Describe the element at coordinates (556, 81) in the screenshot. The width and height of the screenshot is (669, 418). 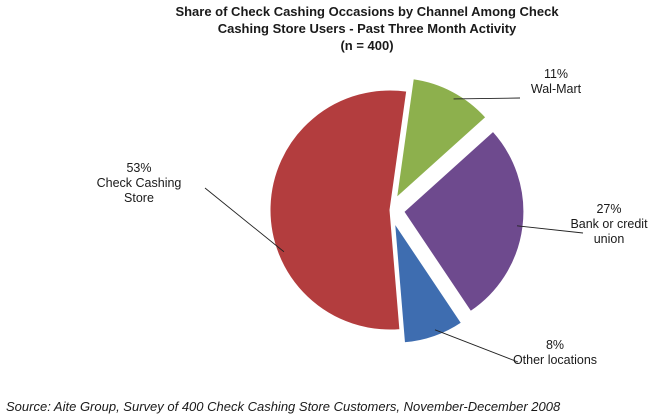
I see `slice-label-wal-mart: 11% Wal-Mart` at that location.